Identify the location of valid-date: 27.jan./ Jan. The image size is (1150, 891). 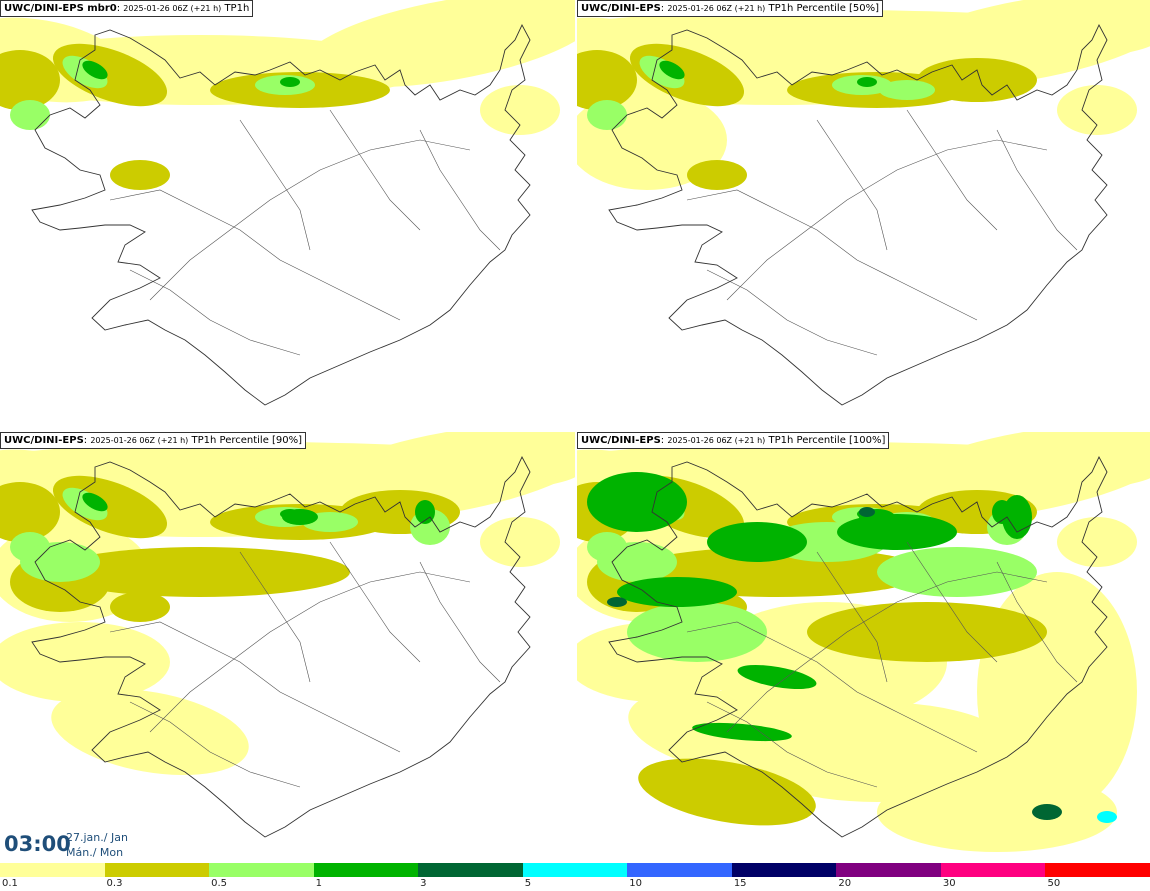
(97, 837).